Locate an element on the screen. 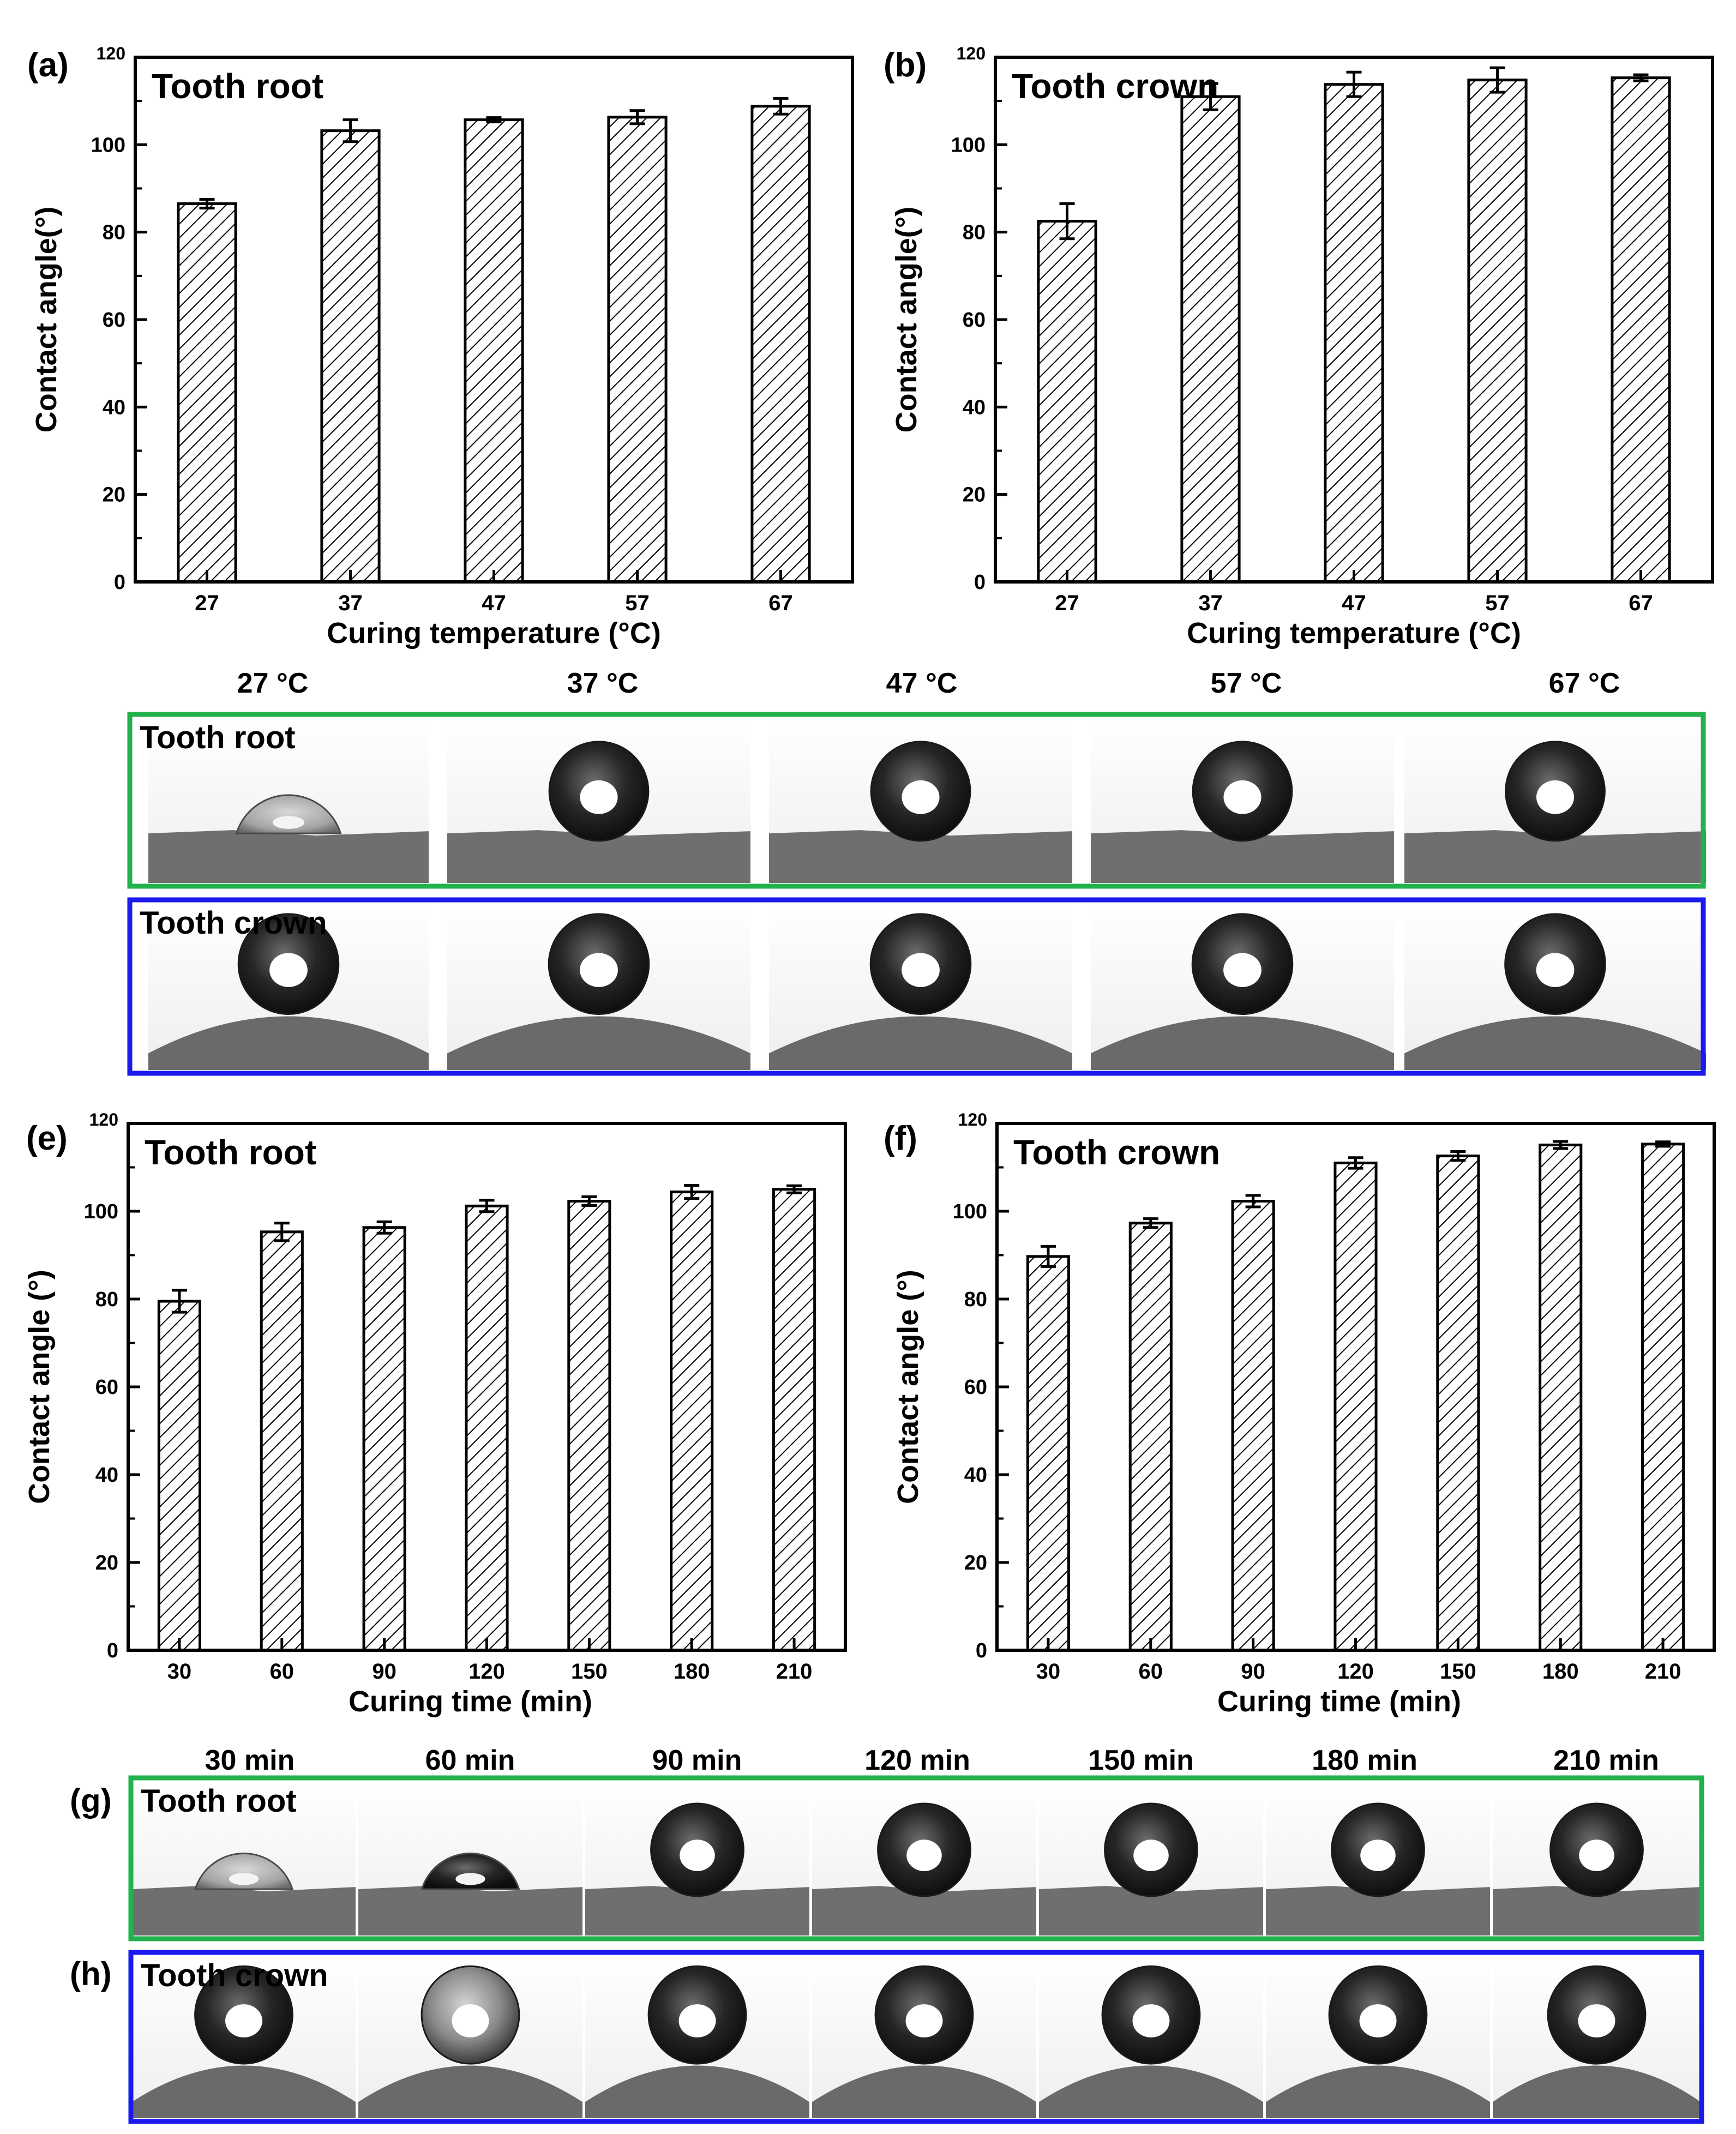 The image size is (1736, 2134). chart-title: Tooth root is located at coordinates (230, 1152).